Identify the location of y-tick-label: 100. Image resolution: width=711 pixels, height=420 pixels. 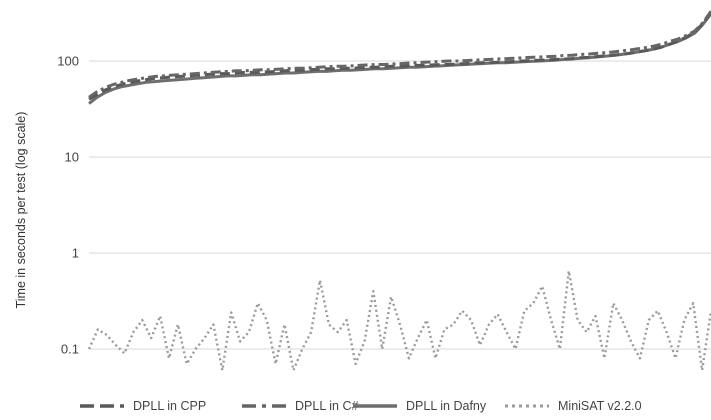
(68, 61).